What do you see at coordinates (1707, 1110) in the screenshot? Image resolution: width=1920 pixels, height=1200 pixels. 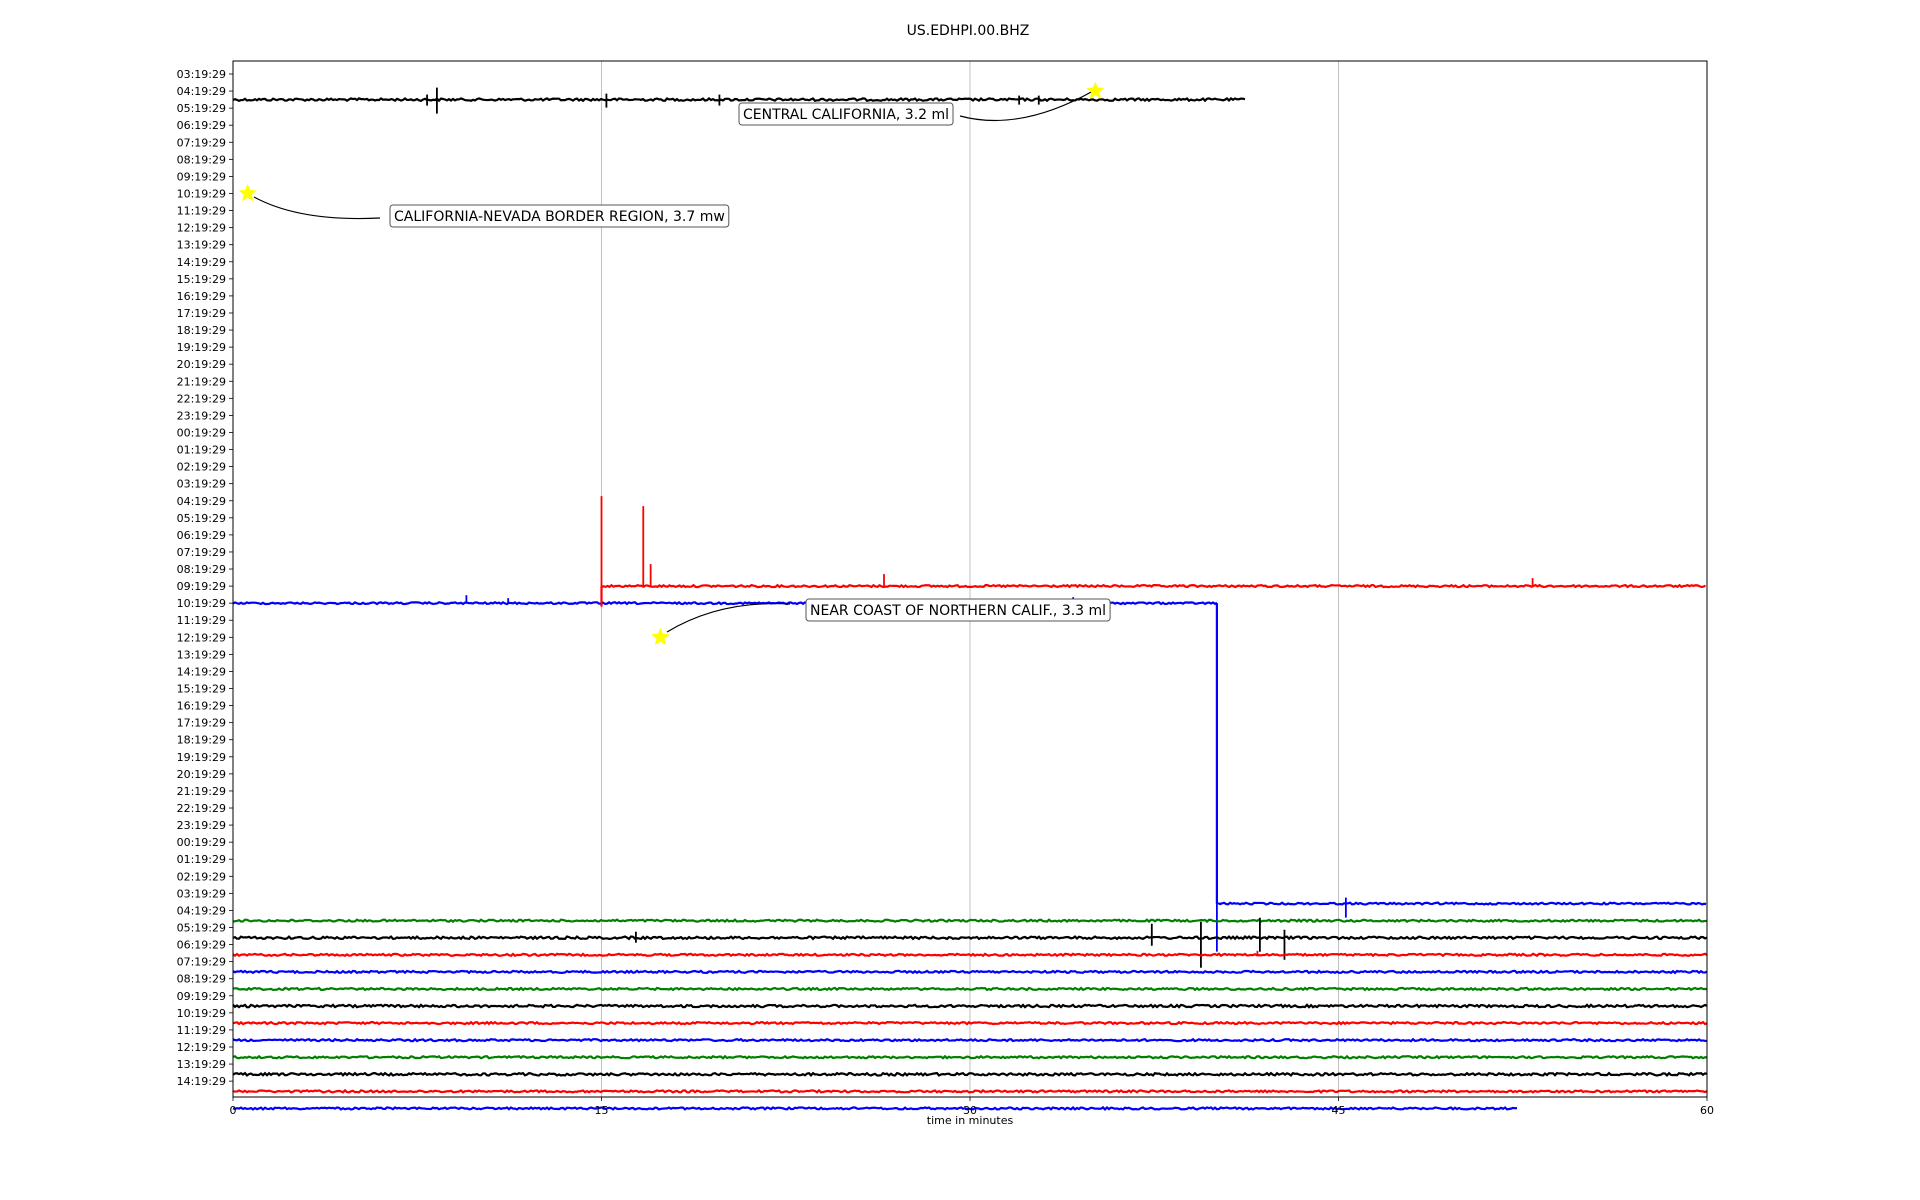 I see `x-tick-label: 60` at bounding box center [1707, 1110].